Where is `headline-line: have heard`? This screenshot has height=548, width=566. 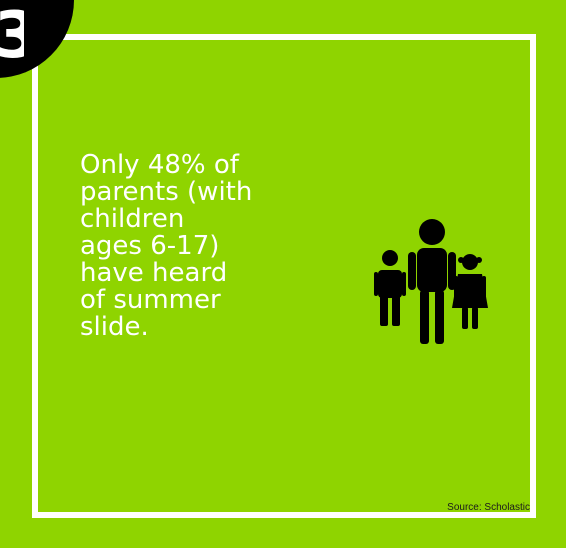 headline-line: have heard is located at coordinates (154, 273).